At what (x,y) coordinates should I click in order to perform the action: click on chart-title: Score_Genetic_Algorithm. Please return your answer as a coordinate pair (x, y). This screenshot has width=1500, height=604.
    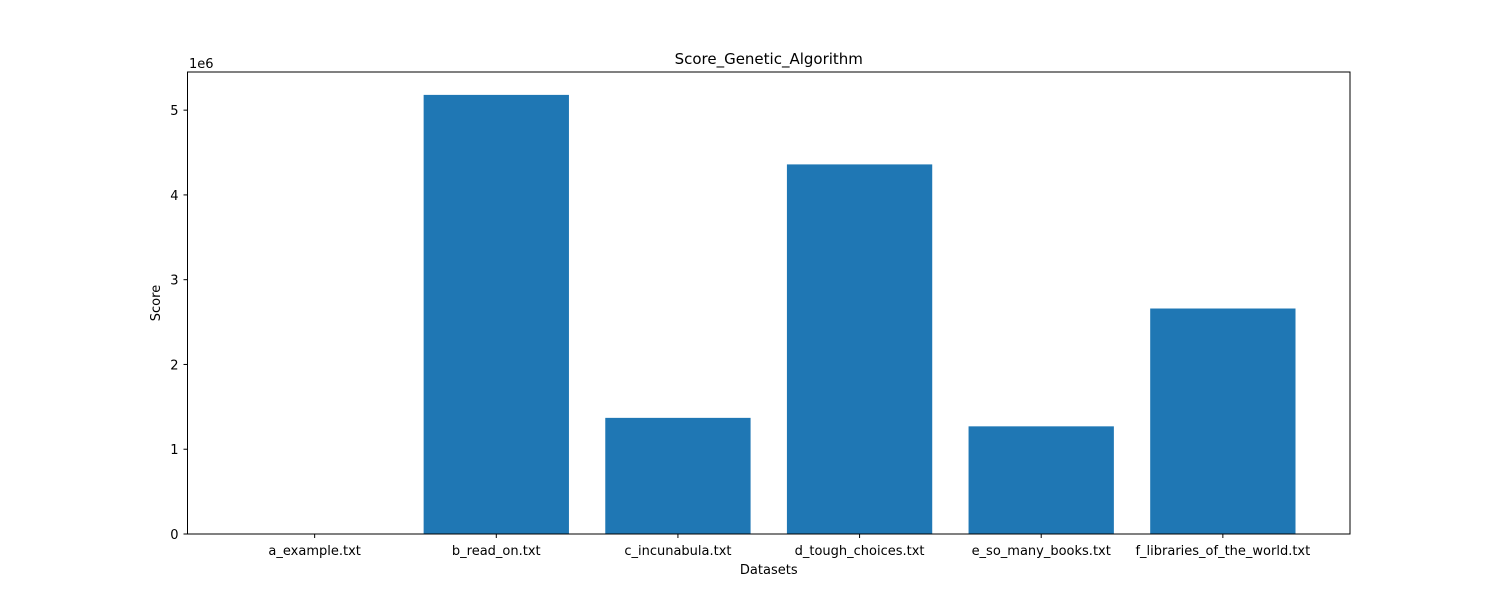
    Looking at the image, I should click on (769, 59).